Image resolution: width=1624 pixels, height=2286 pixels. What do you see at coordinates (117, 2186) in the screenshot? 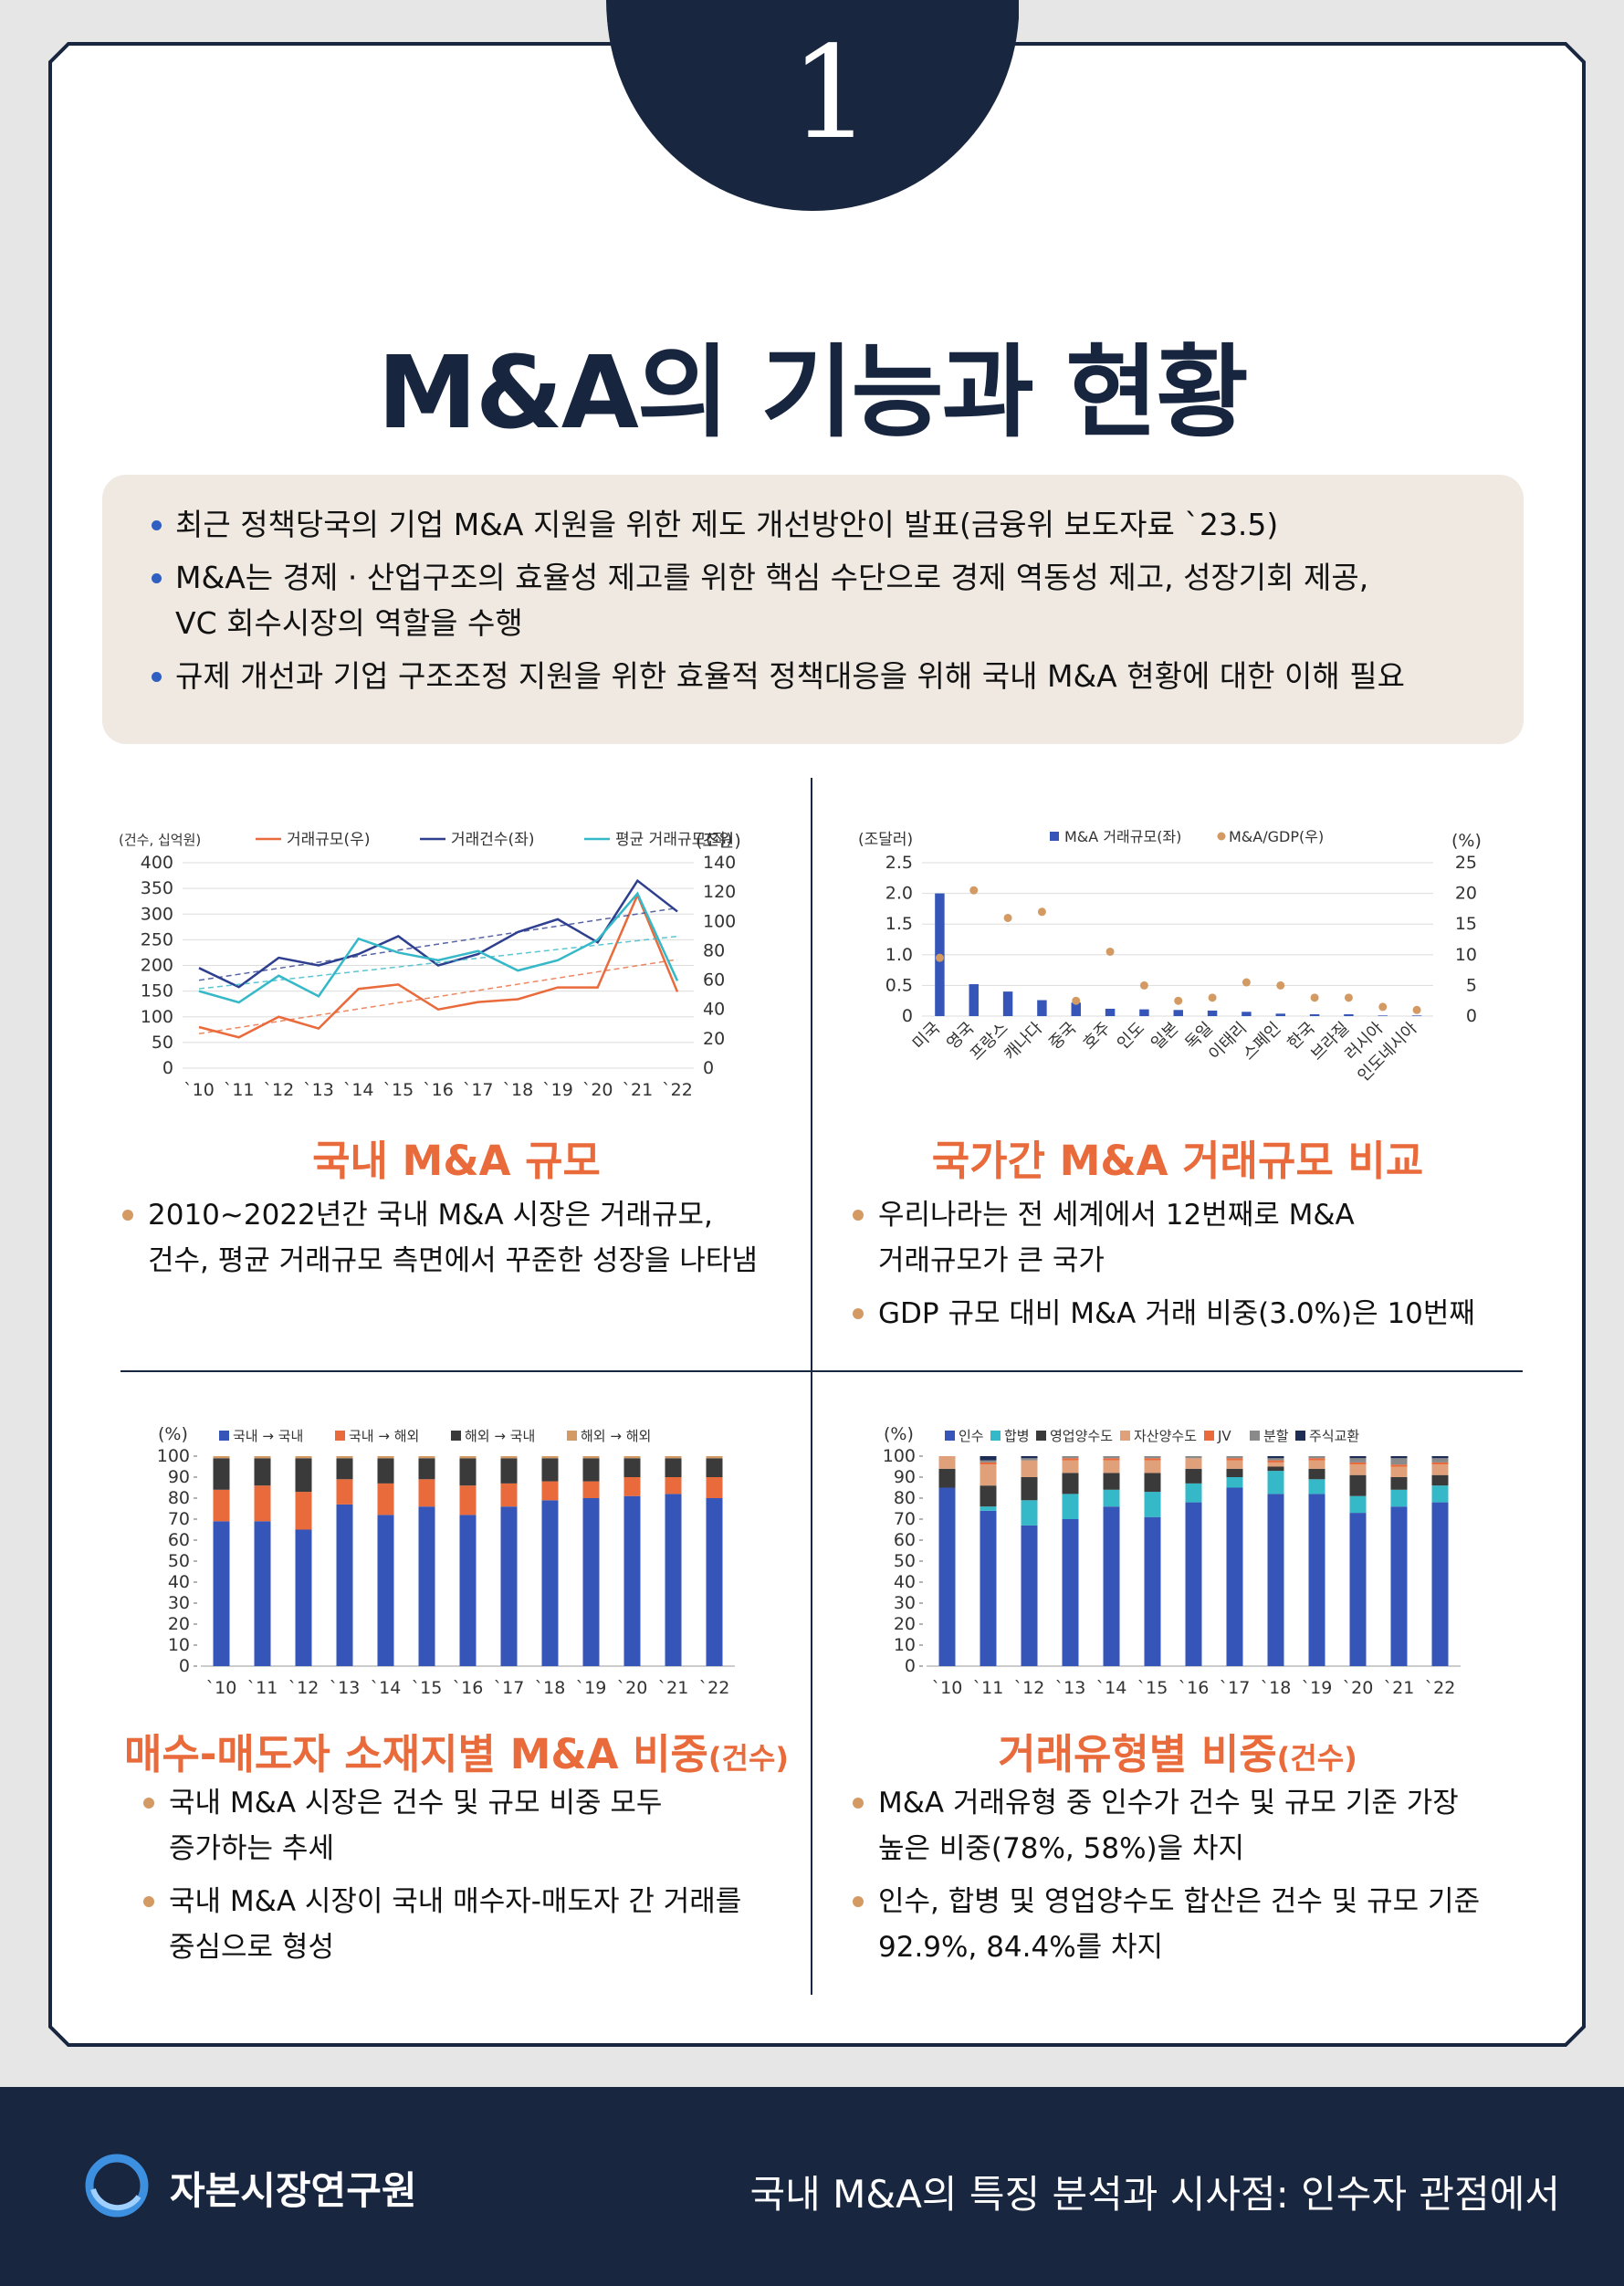
I see `kcmi-logo-icon` at bounding box center [117, 2186].